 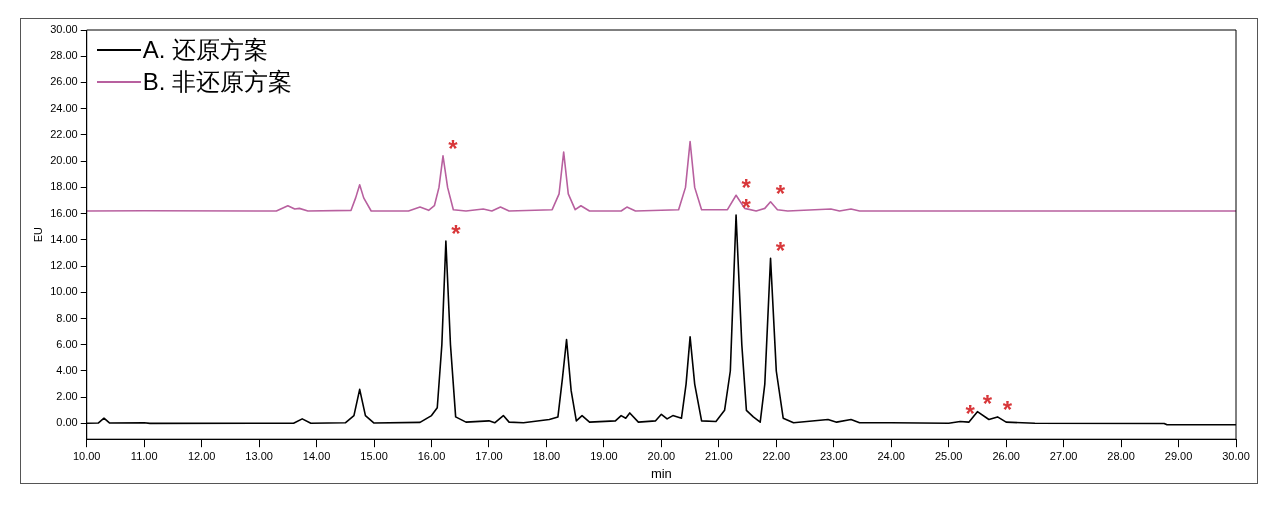 What do you see at coordinates (948, 455) in the screenshot?
I see `x-tick-label: 25.00` at bounding box center [948, 455].